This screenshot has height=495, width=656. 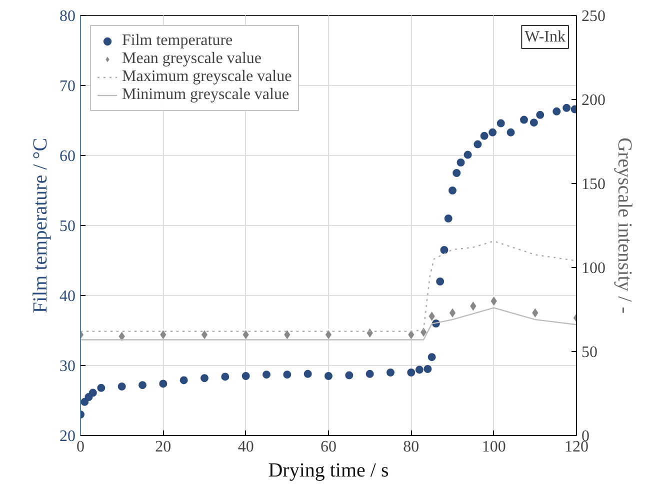 I want to click on x-tick-label: 80, so click(x=411, y=447).